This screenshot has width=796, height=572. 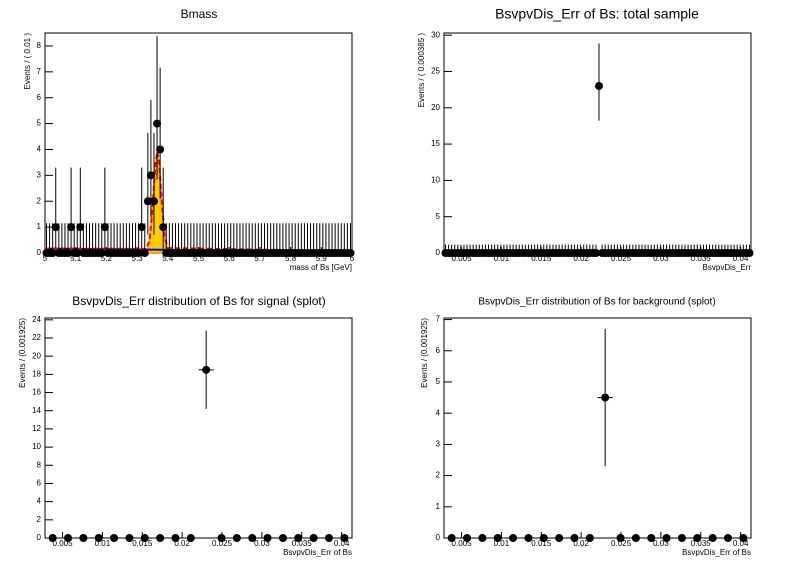 What do you see at coordinates (199, 258) in the screenshot?
I see `x-tick-label: 5.5` at bounding box center [199, 258].